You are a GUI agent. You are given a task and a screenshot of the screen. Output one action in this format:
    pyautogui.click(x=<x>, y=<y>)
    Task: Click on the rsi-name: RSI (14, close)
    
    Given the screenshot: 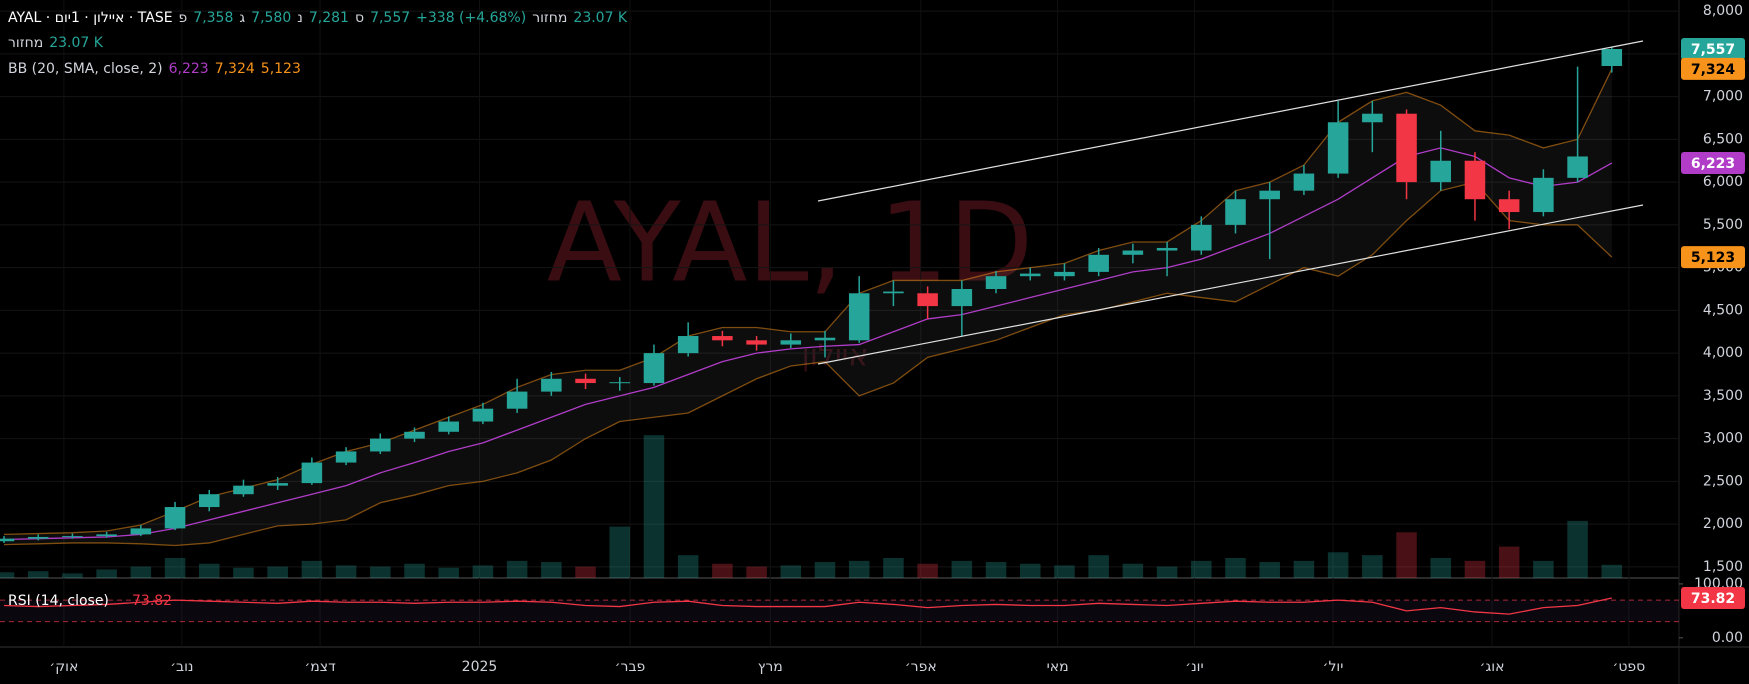 What is the action you would take?
    pyautogui.click(x=58, y=601)
    